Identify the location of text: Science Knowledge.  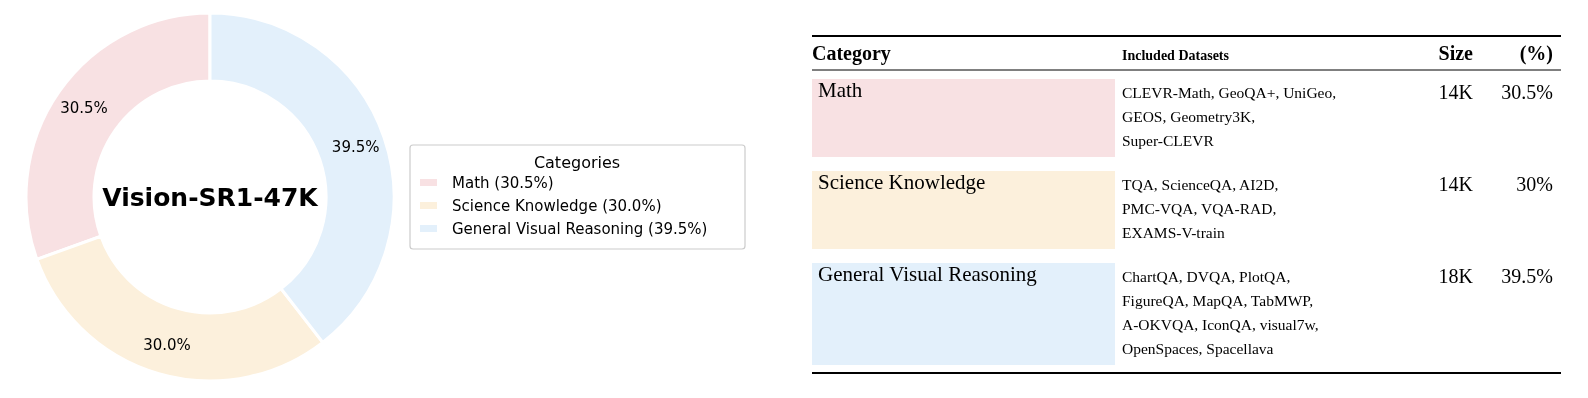
(902, 182).